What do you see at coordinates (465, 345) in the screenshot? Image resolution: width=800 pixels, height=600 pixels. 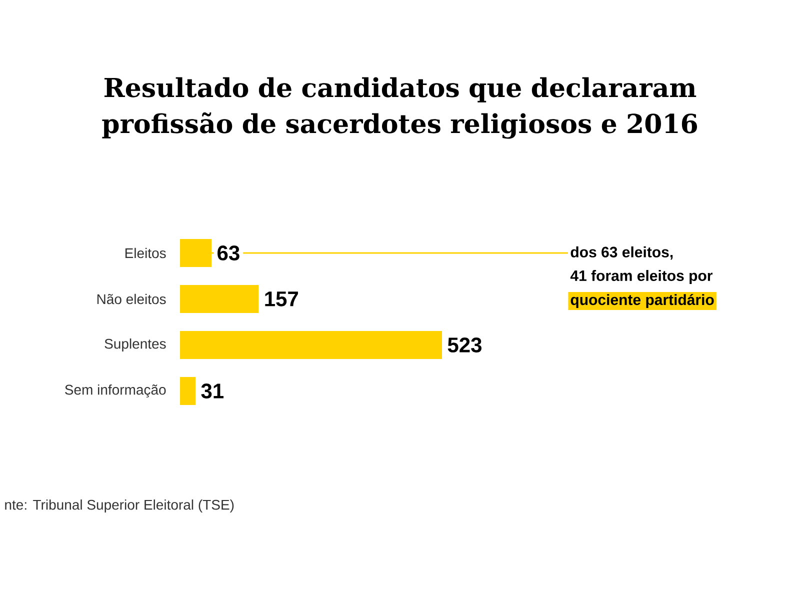 I see `data-label: 523` at bounding box center [465, 345].